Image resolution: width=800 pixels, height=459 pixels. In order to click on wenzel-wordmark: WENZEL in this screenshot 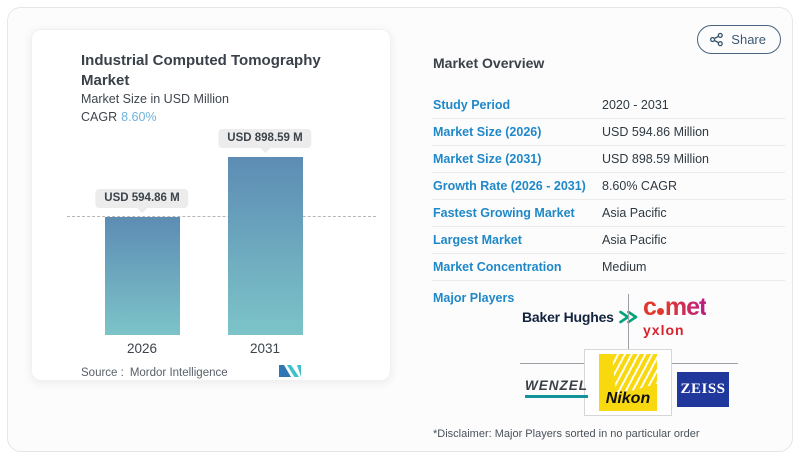, I will do `click(556, 388)`.